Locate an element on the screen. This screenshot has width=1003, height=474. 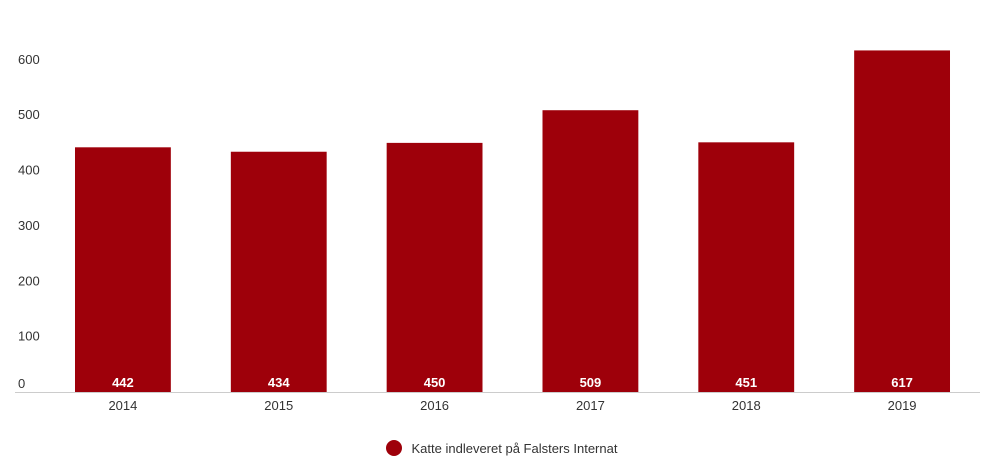
bar-2016 is located at coordinates (434, 267).